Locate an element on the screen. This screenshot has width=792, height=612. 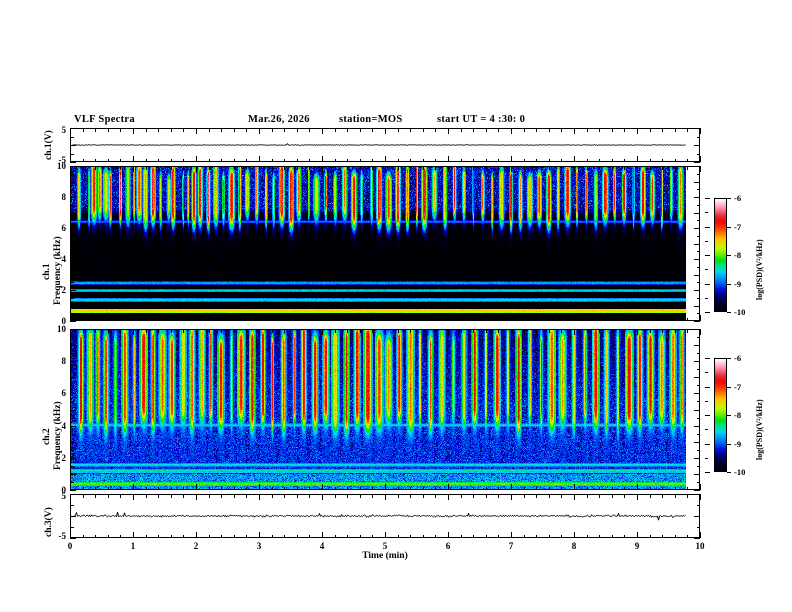
ytick-label-ch2-spectrogram-0: 0 is located at coordinates (64, 490).